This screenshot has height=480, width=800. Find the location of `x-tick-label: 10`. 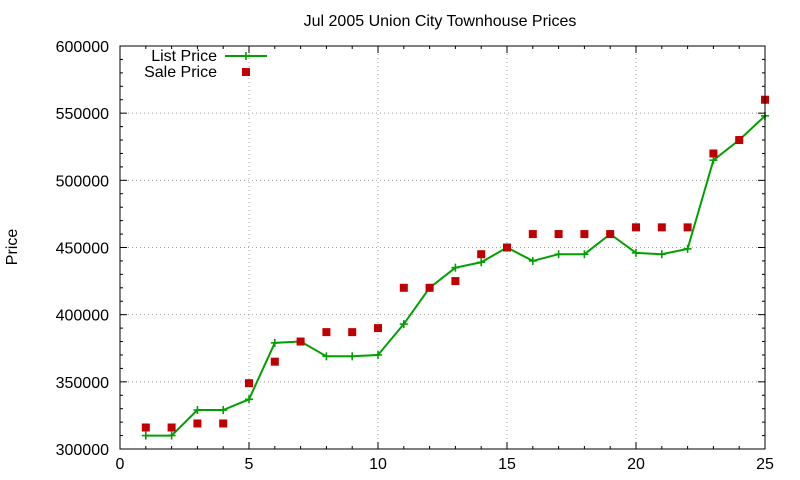

x-tick-label: 10 is located at coordinates (378, 464).